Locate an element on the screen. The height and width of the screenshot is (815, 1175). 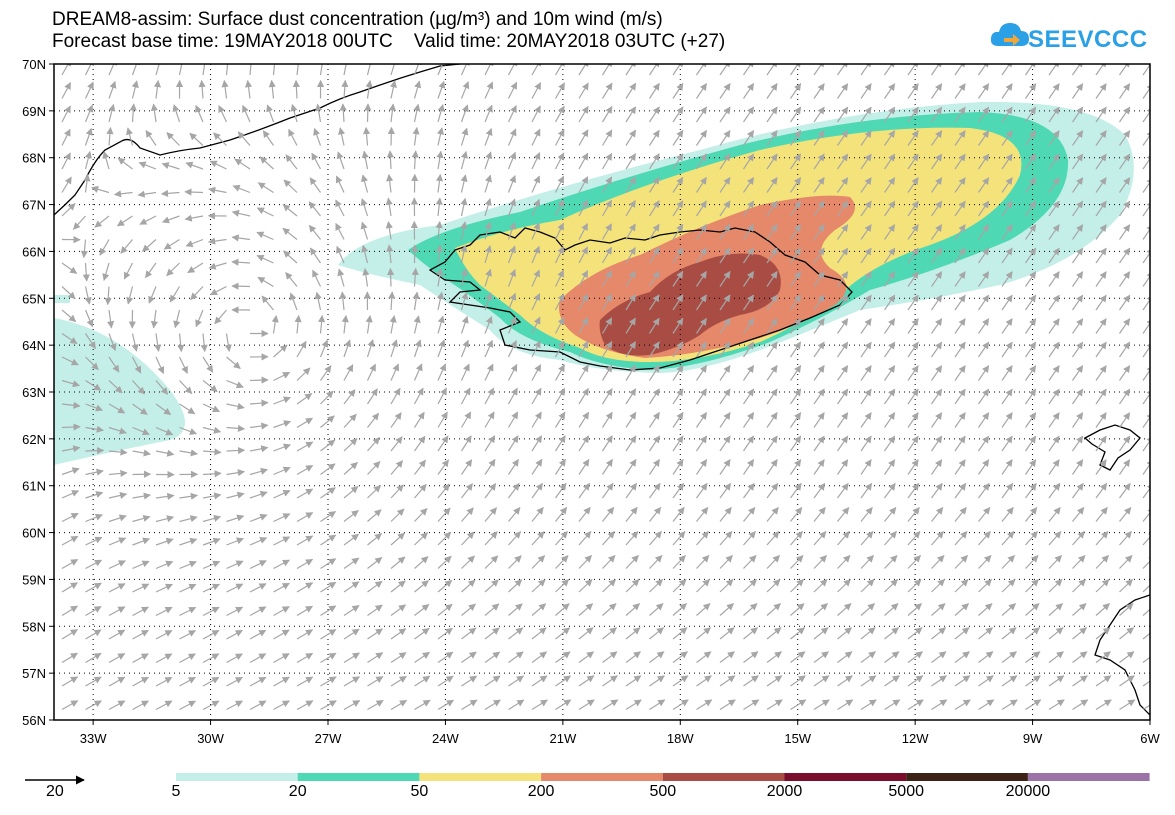
lat-label: 68N is located at coordinates (34, 158).